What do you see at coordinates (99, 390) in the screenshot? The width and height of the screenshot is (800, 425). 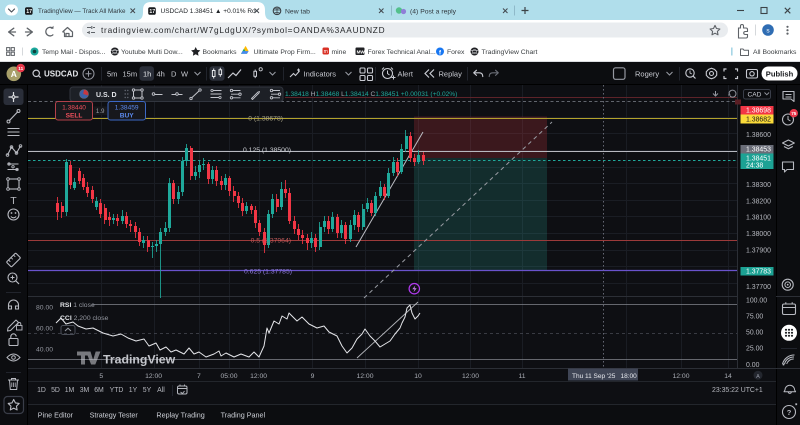 I see `svg-text: 6M` at bounding box center [99, 390].